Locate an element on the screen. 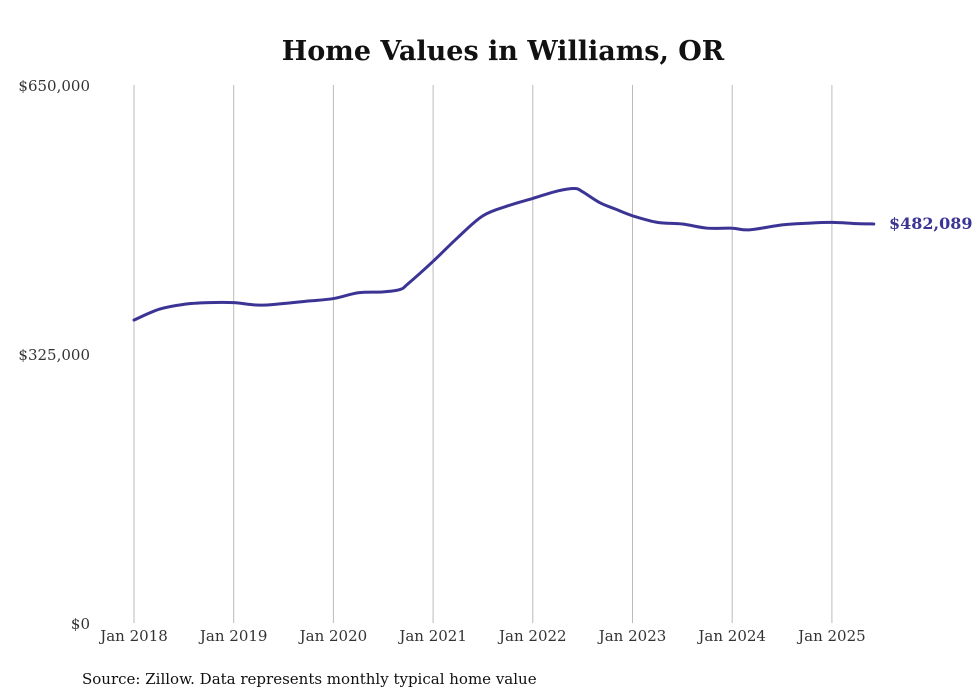 The width and height of the screenshot is (980, 699). x-tick-label: Jan 2024 is located at coordinates (731, 636).